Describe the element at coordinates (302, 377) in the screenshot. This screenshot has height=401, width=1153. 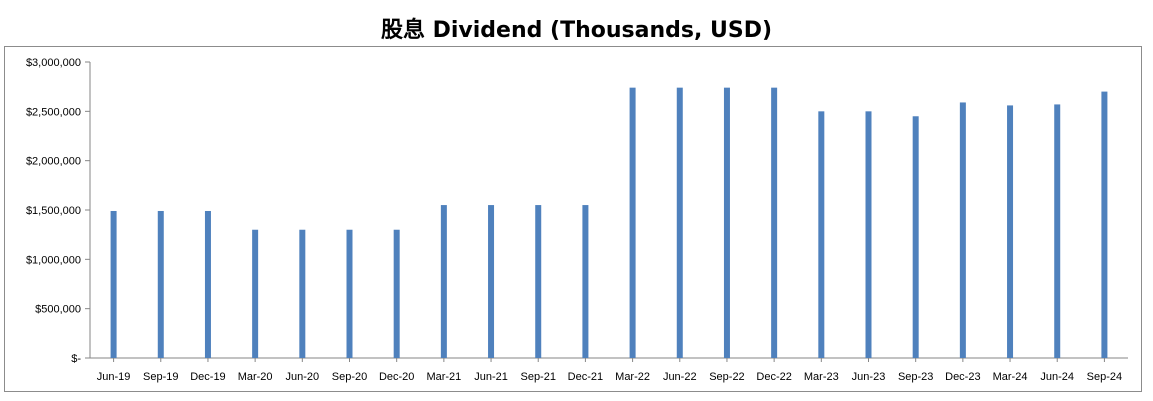
I see `x-tick-label: Jun-20` at that location.